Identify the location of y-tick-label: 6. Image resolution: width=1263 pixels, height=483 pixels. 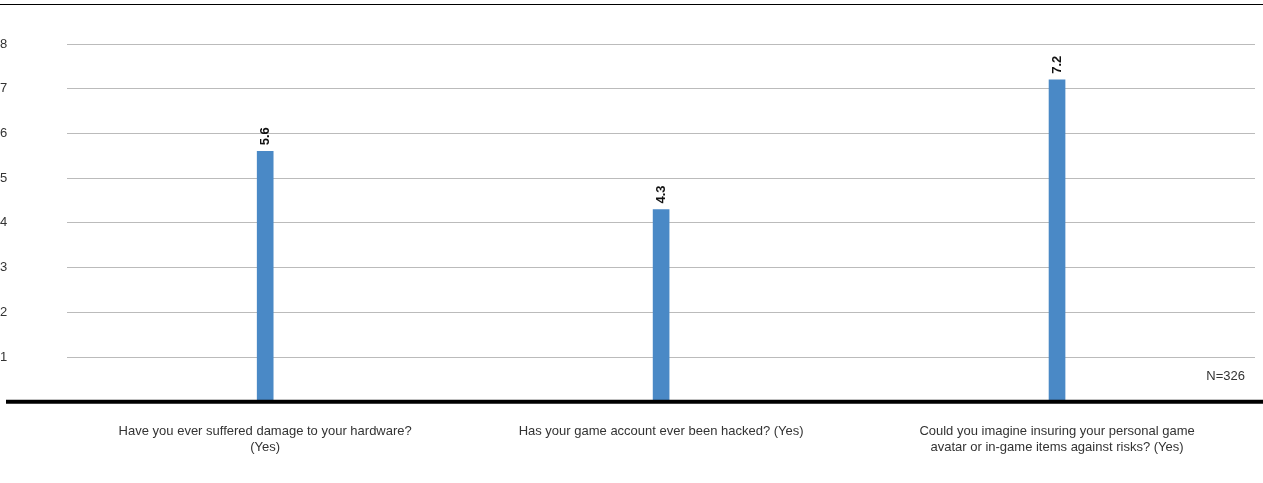
(4, 133).